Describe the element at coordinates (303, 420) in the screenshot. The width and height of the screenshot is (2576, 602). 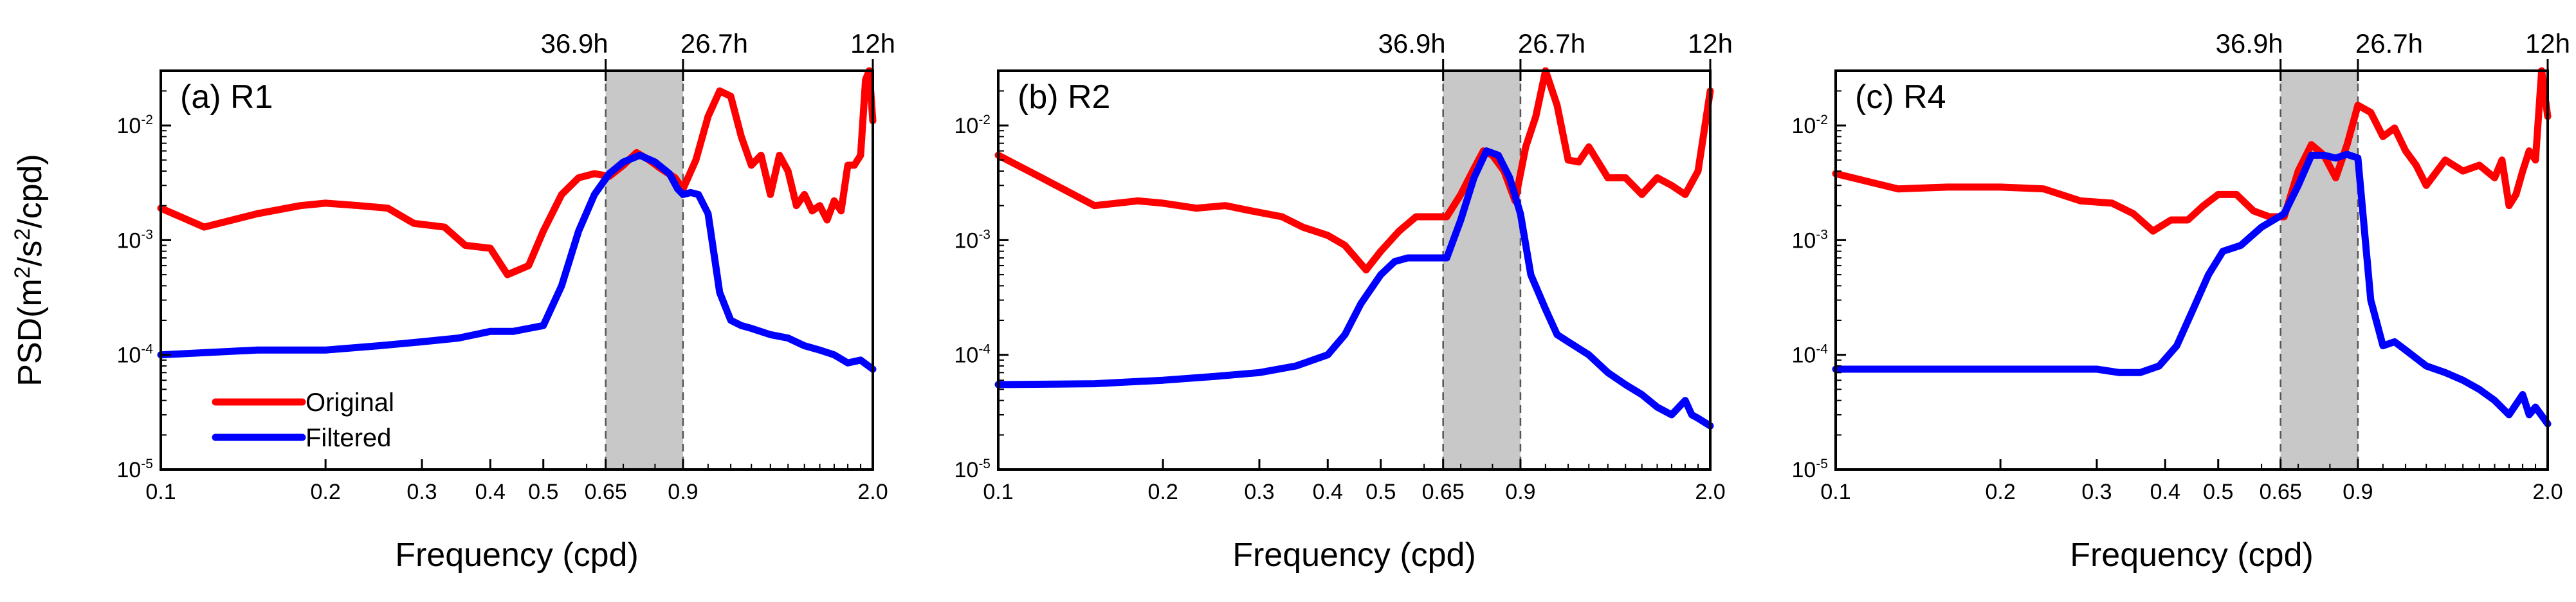
I see `legend: Original Filtered` at that location.